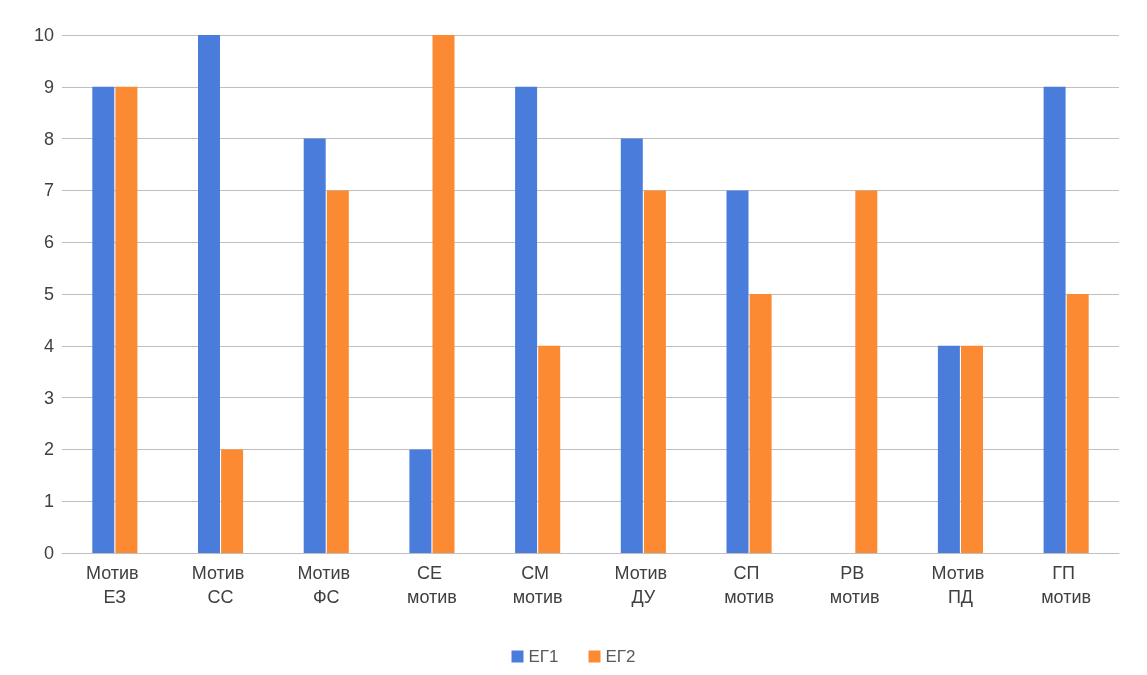  I want to click on x-tick-label: РВ мотив, so click(854, 585).